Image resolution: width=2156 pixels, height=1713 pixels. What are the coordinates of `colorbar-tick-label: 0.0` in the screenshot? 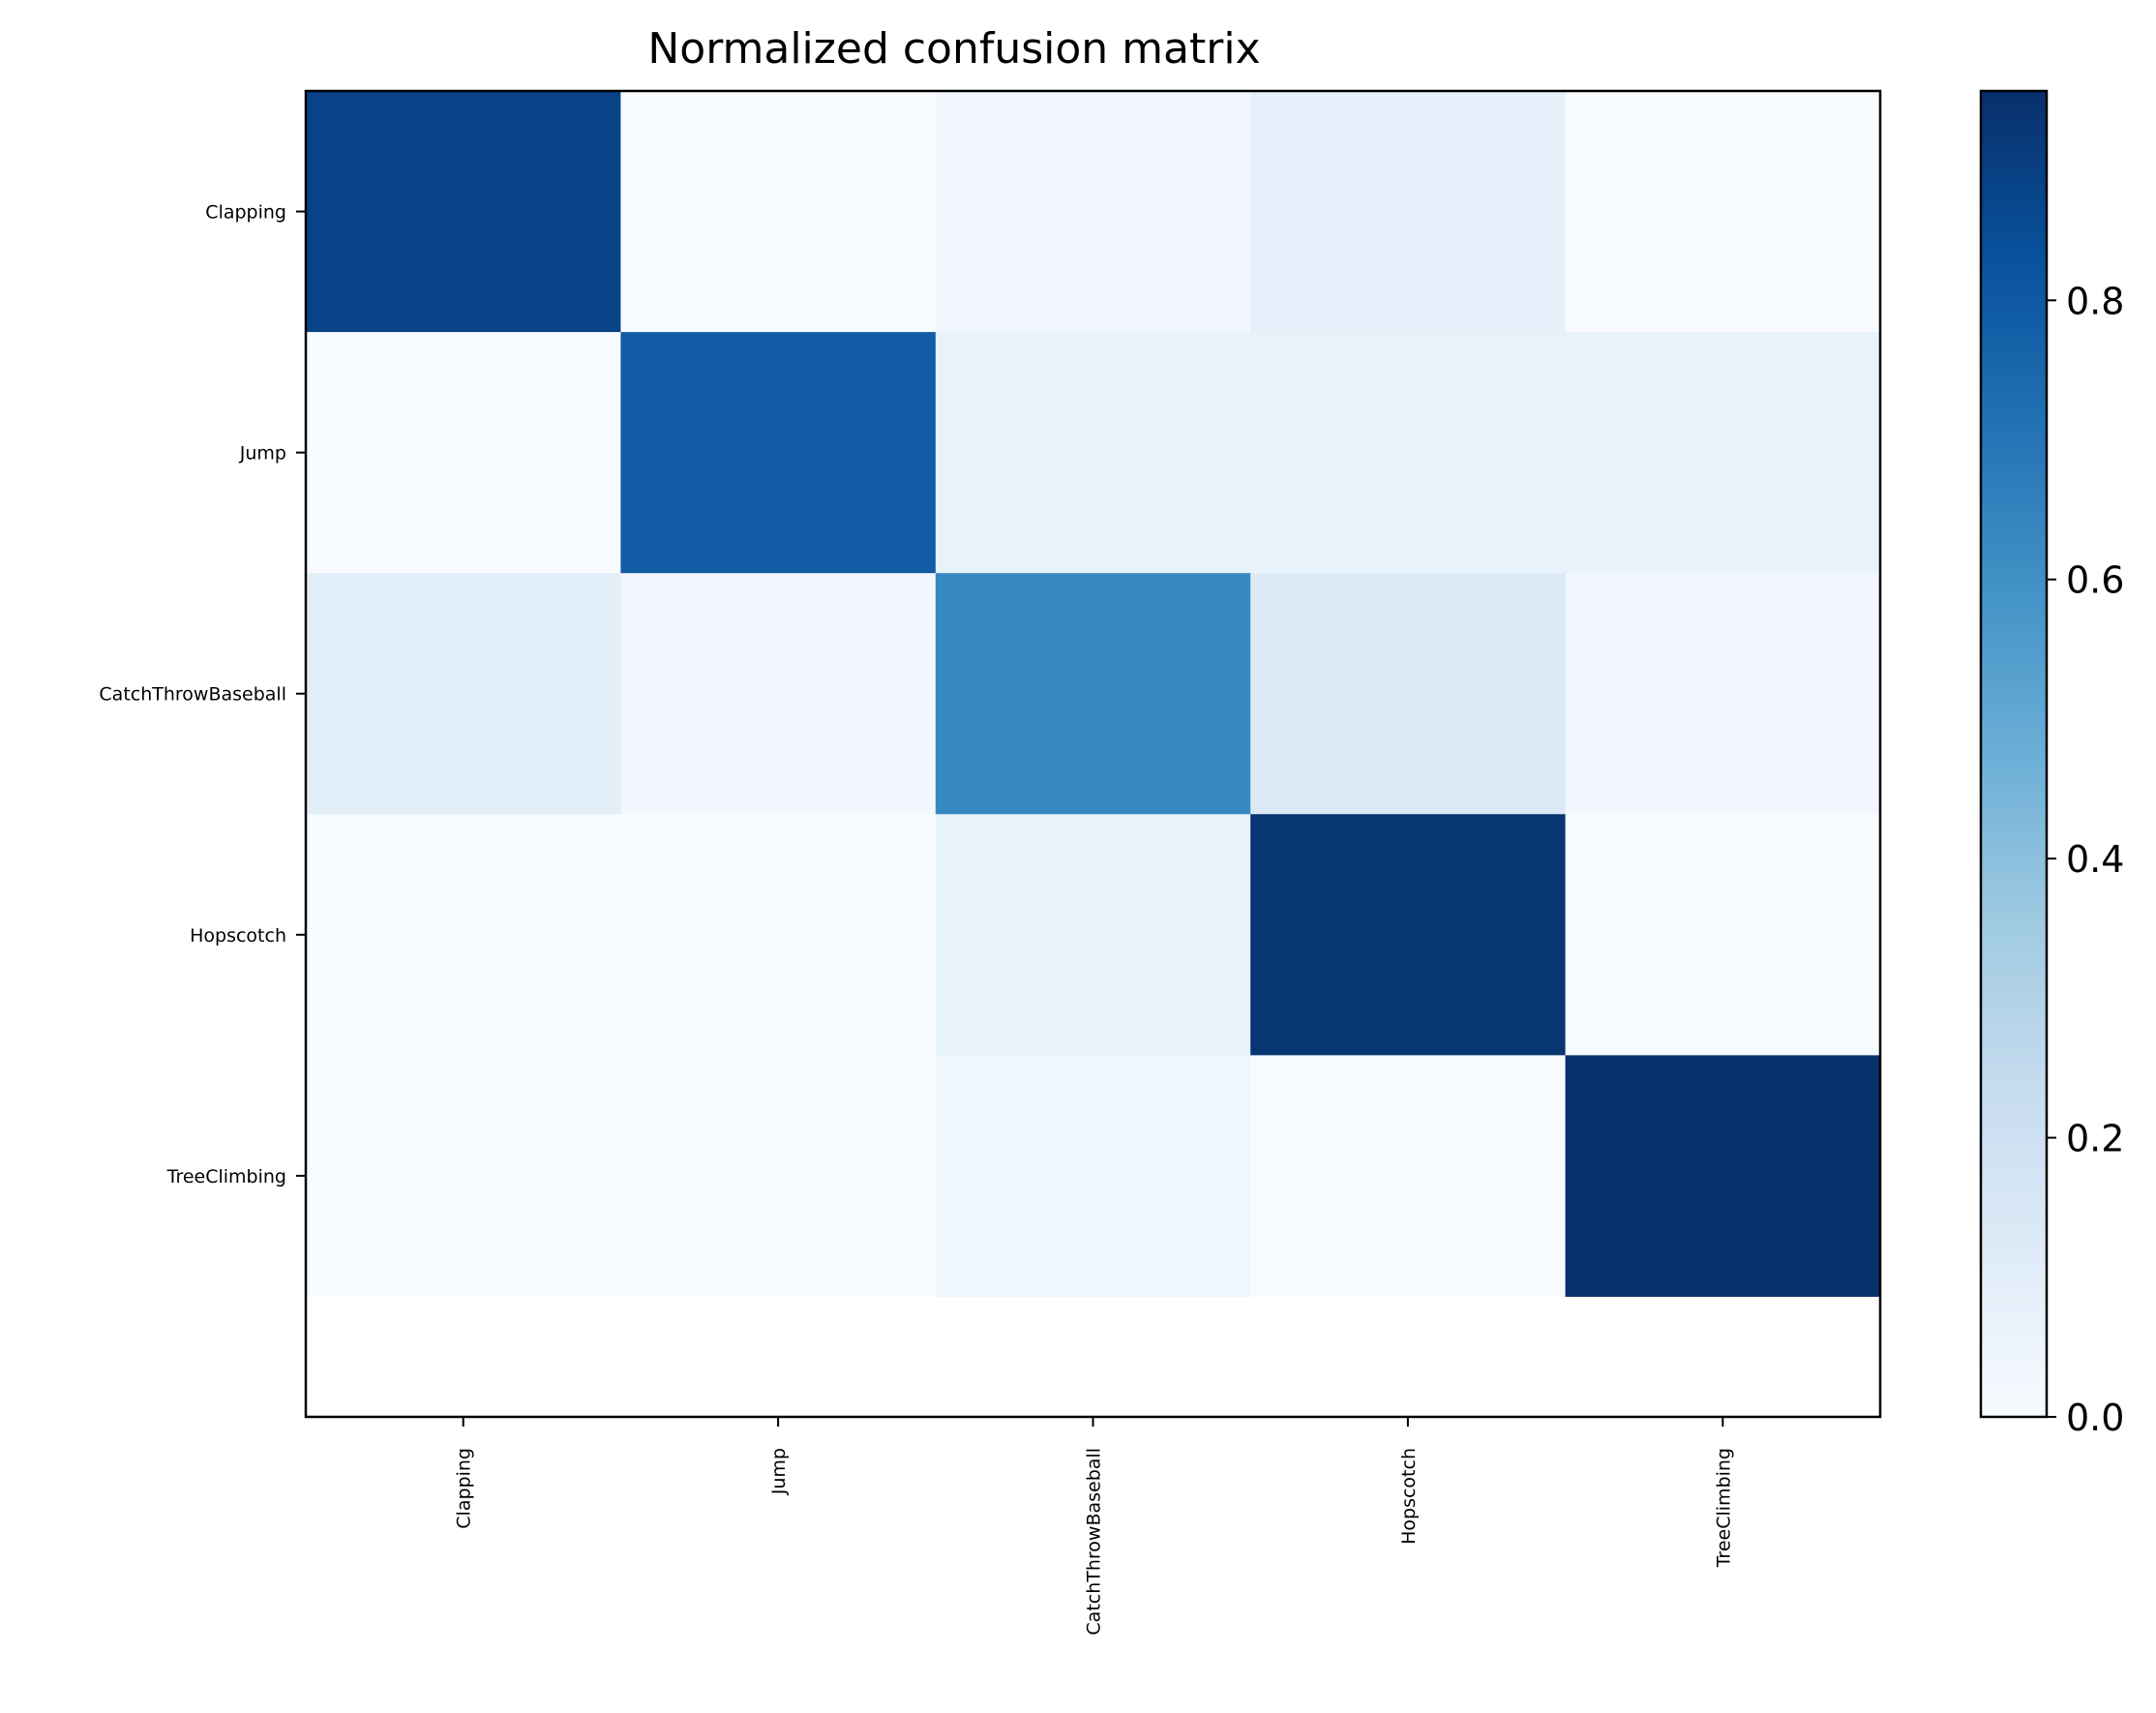 It's located at (2095, 1418).